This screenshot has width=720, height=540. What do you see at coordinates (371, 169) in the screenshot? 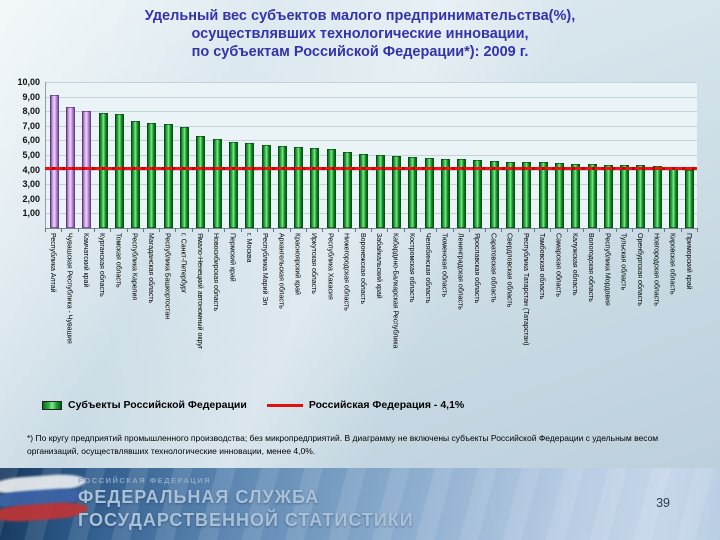
I see `reference-line-russia-average` at bounding box center [371, 169].